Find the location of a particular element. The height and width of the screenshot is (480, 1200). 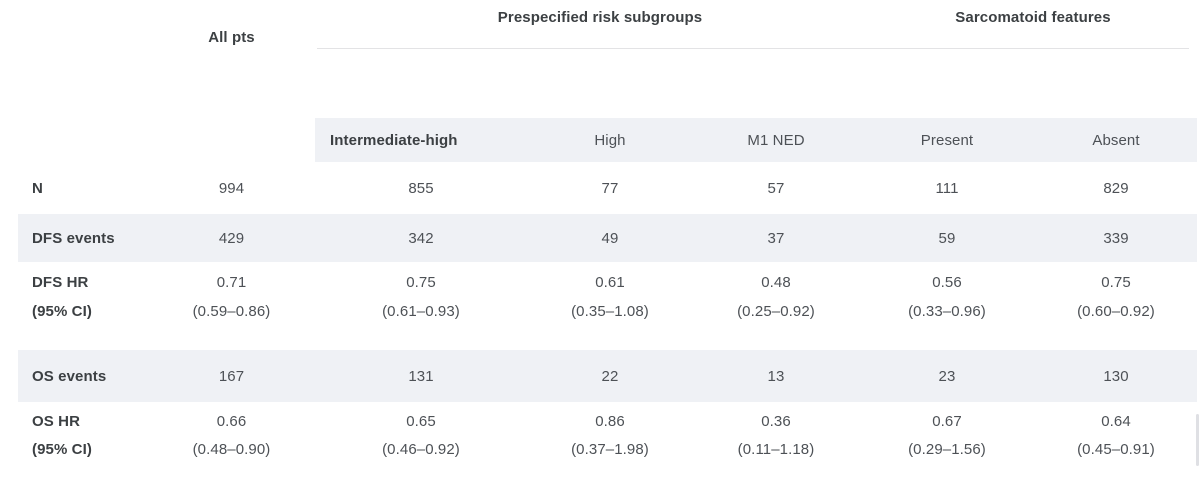

column-header-high: High is located at coordinates (610, 140).